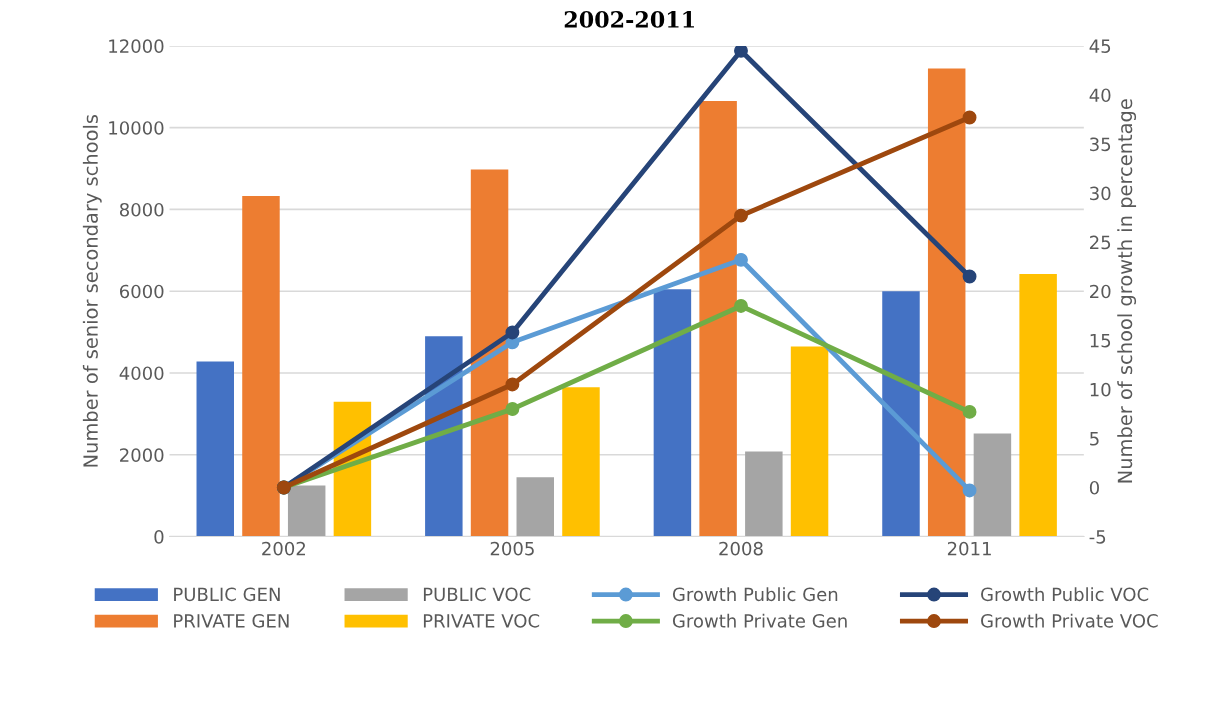  What do you see at coordinates (142, 455) in the screenshot?
I see `y-tick-label: 2000` at bounding box center [142, 455].